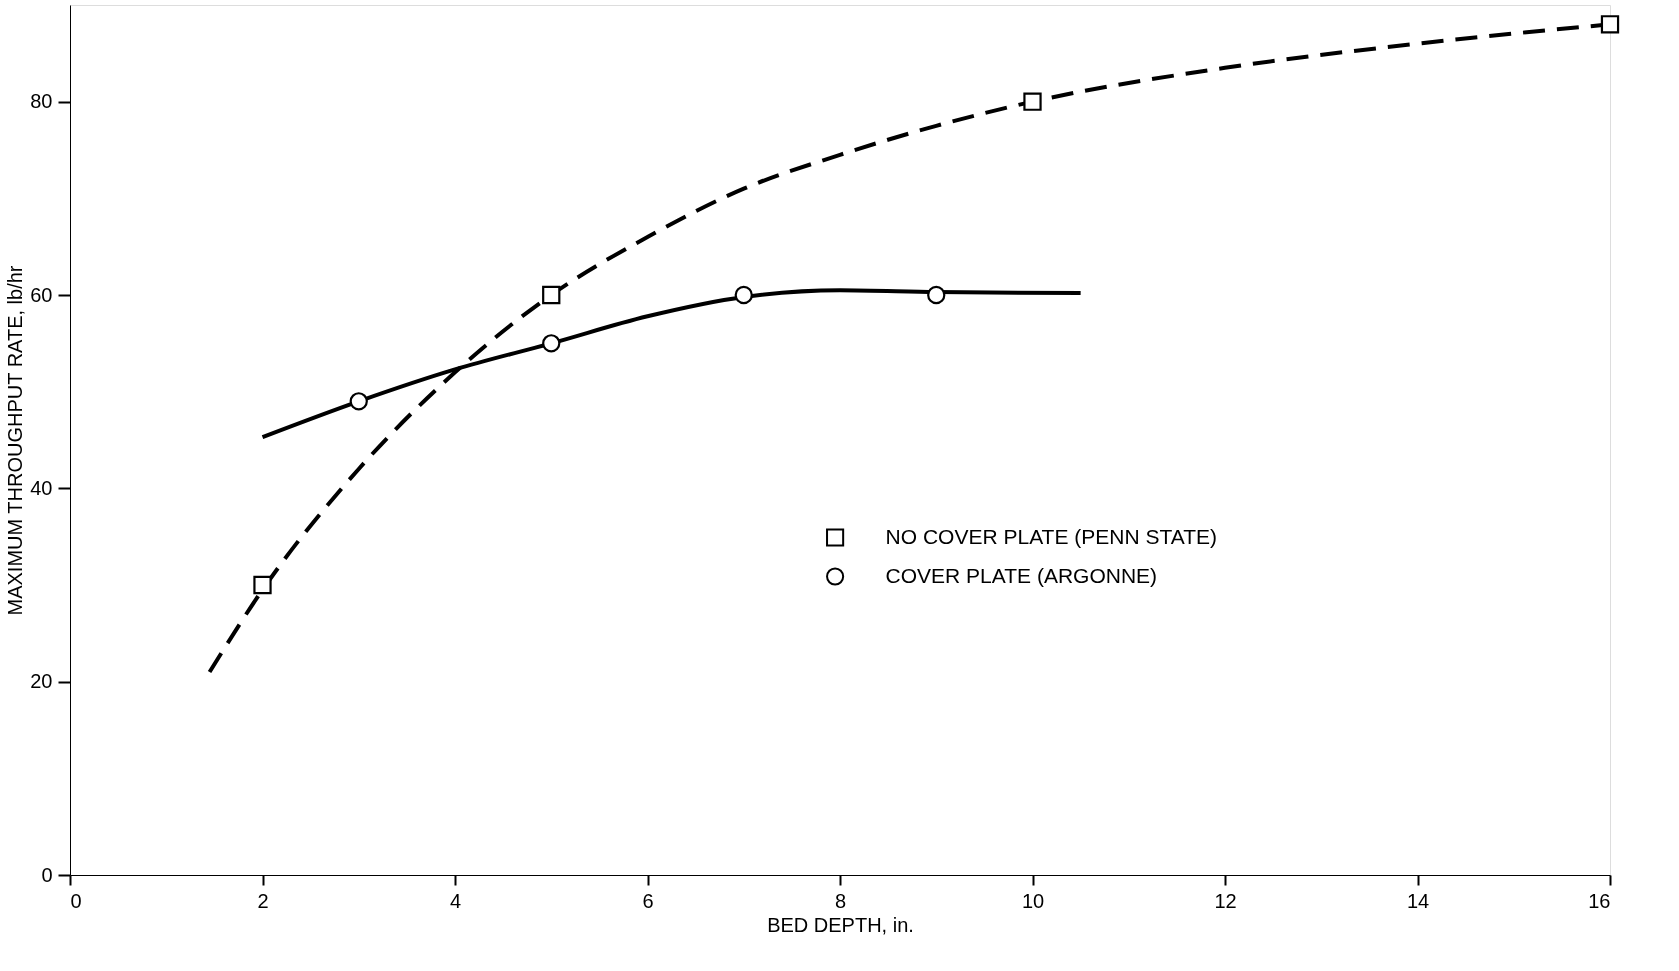 The width and height of the screenshot is (1679, 971). I want to click on x-tick-label: 6, so click(648, 900).